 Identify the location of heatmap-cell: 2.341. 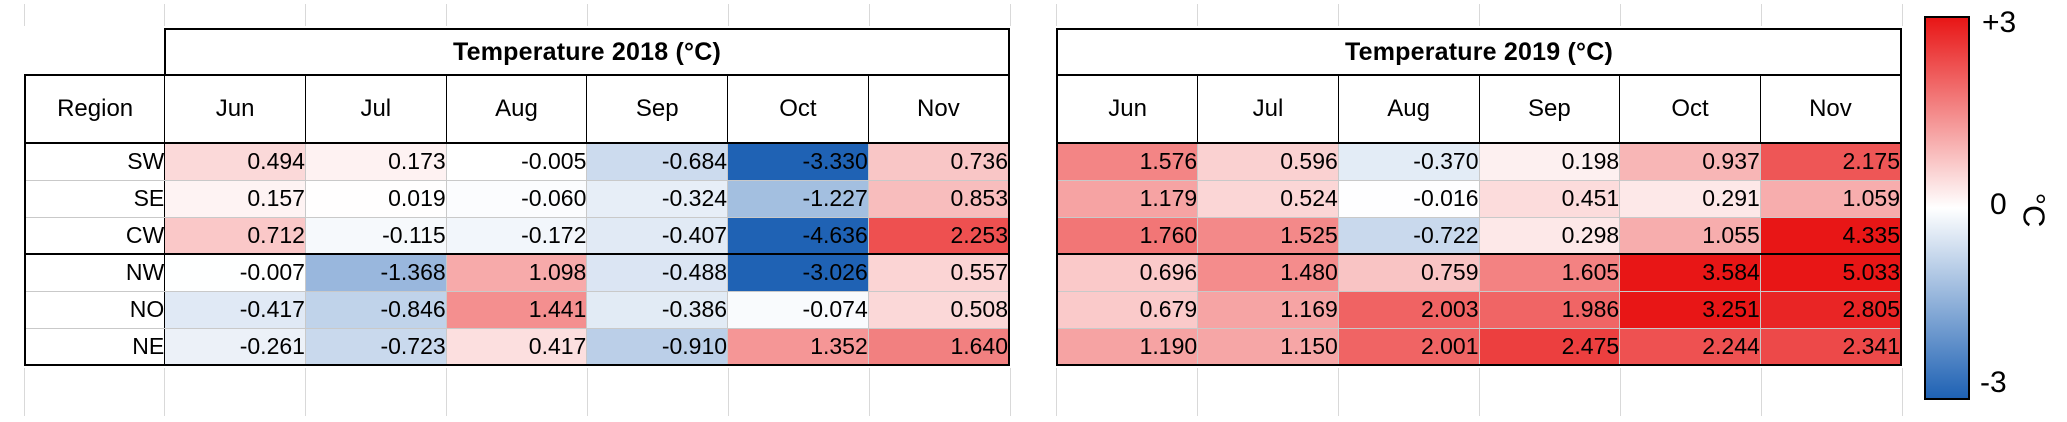
(1830, 346).